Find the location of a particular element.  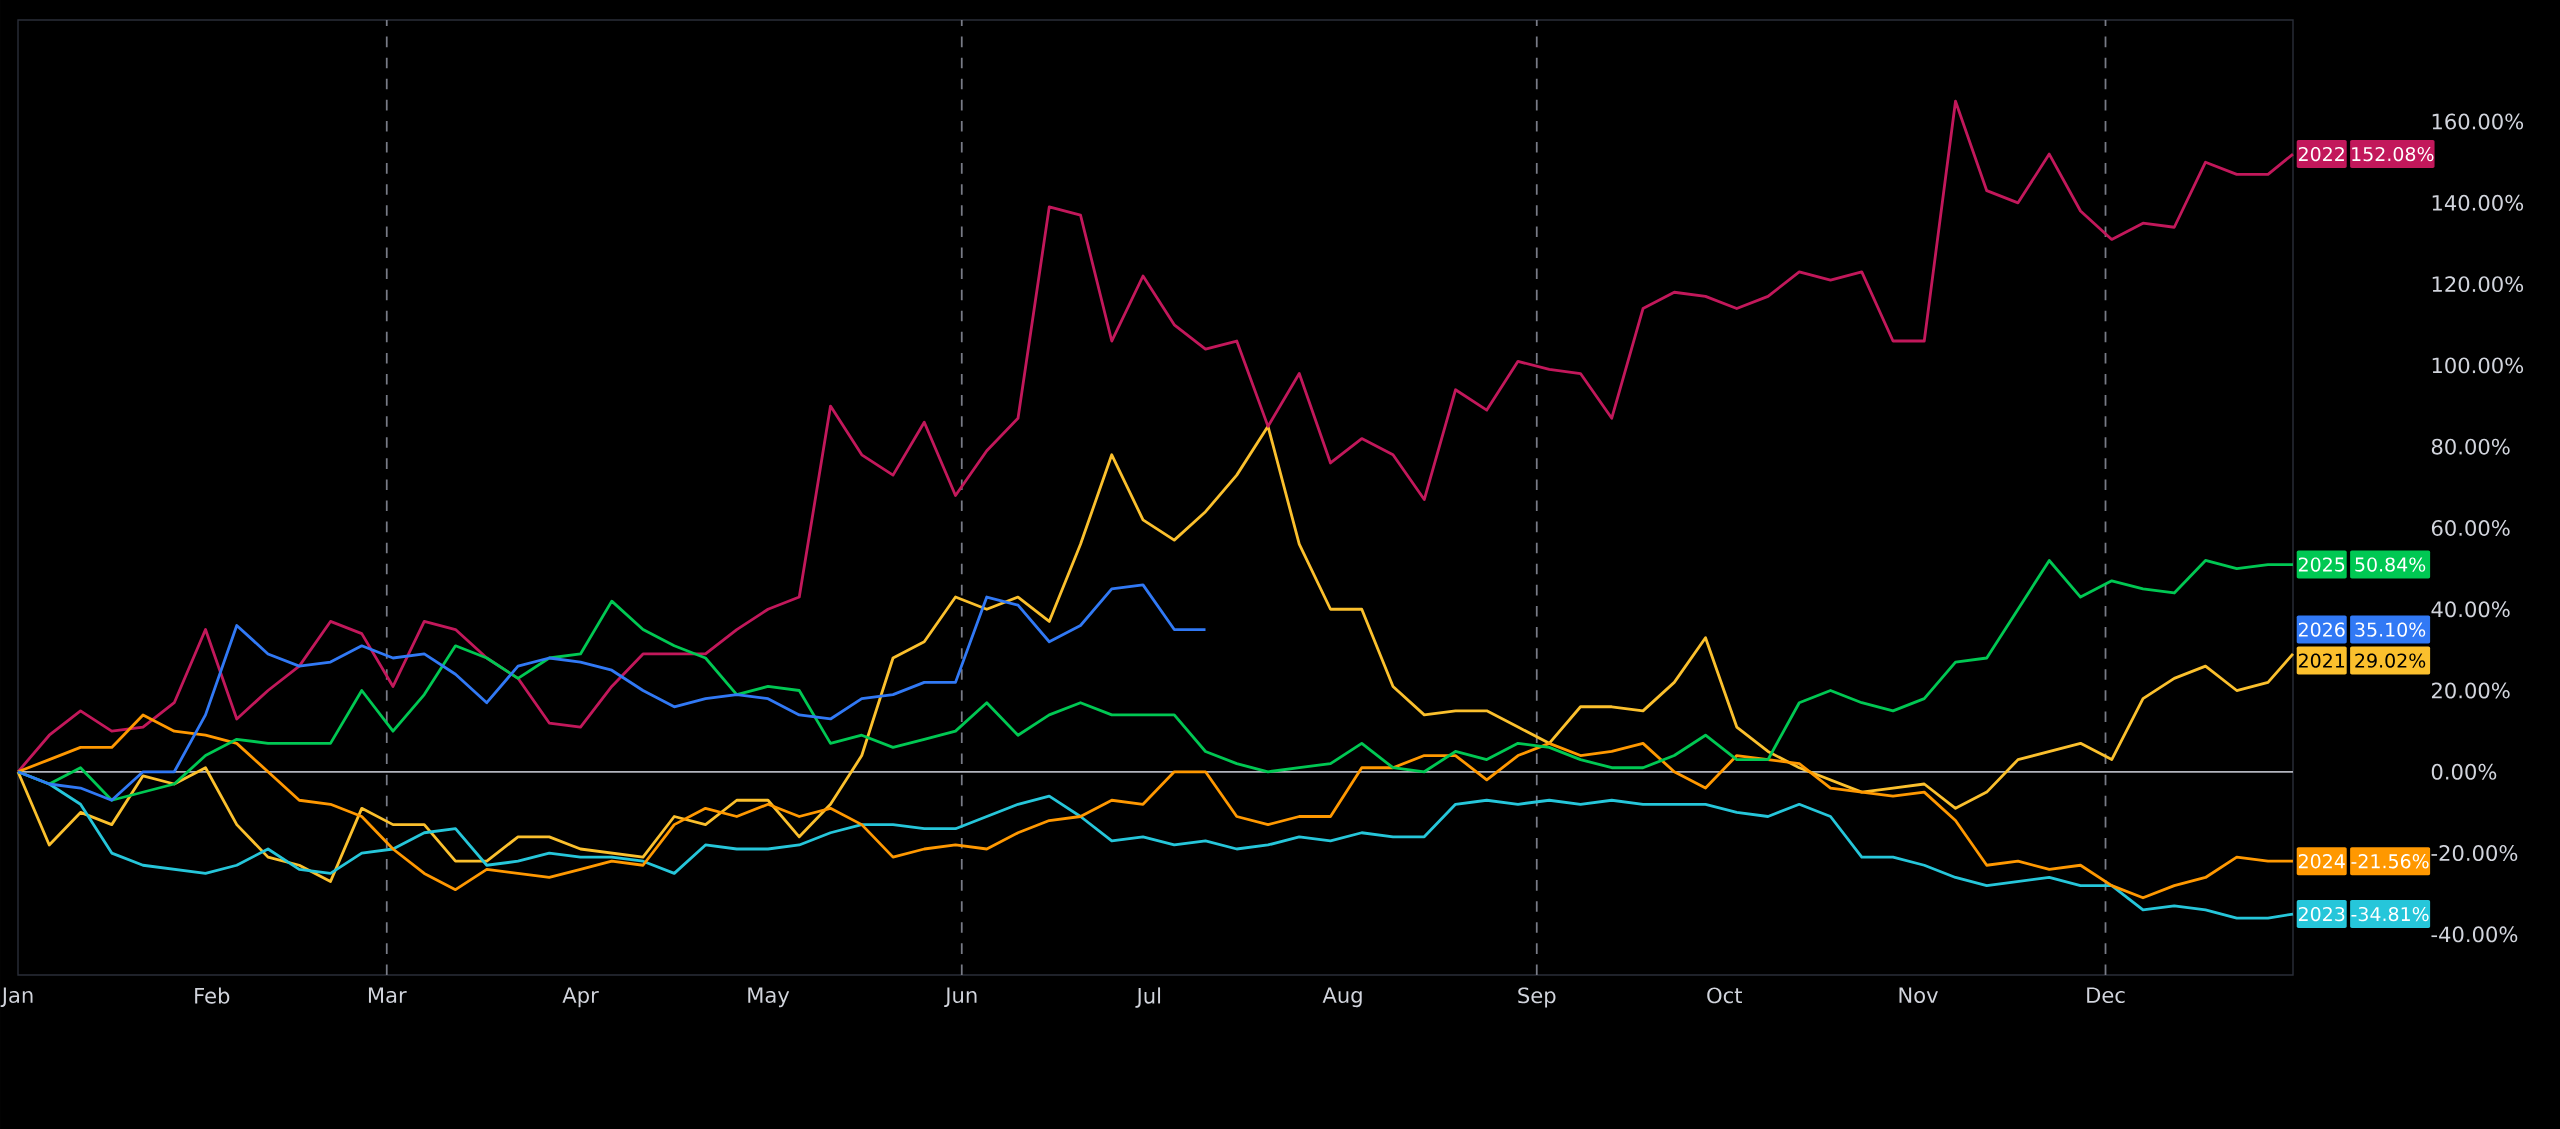

legend-label: 2026 is located at coordinates (2321, 629).